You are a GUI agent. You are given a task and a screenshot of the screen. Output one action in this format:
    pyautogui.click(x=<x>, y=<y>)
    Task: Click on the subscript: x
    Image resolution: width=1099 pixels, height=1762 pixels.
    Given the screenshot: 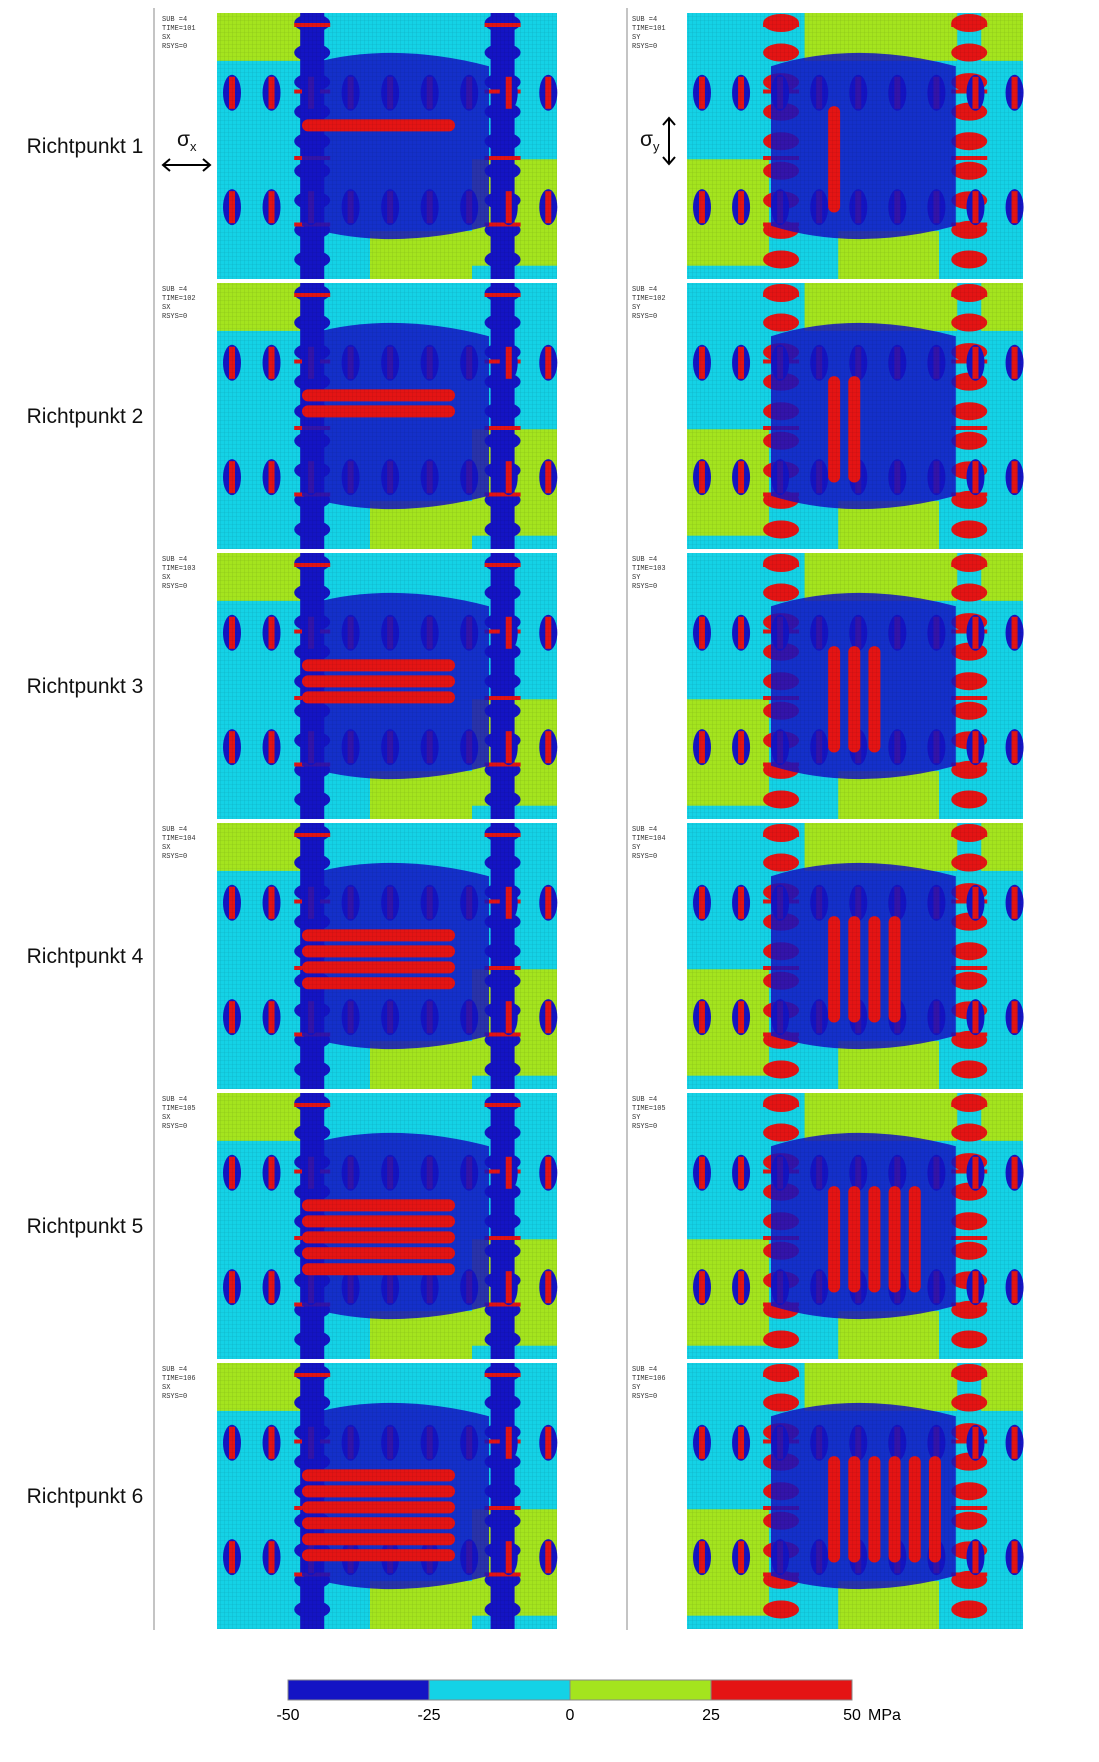 What is the action you would take?
    pyautogui.click(x=193, y=146)
    